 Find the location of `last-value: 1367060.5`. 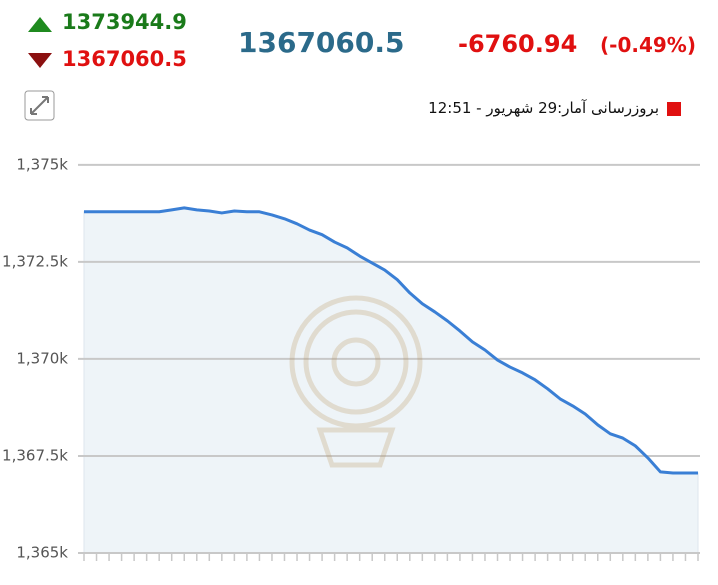

last-value: 1367060.5 is located at coordinates (321, 42).